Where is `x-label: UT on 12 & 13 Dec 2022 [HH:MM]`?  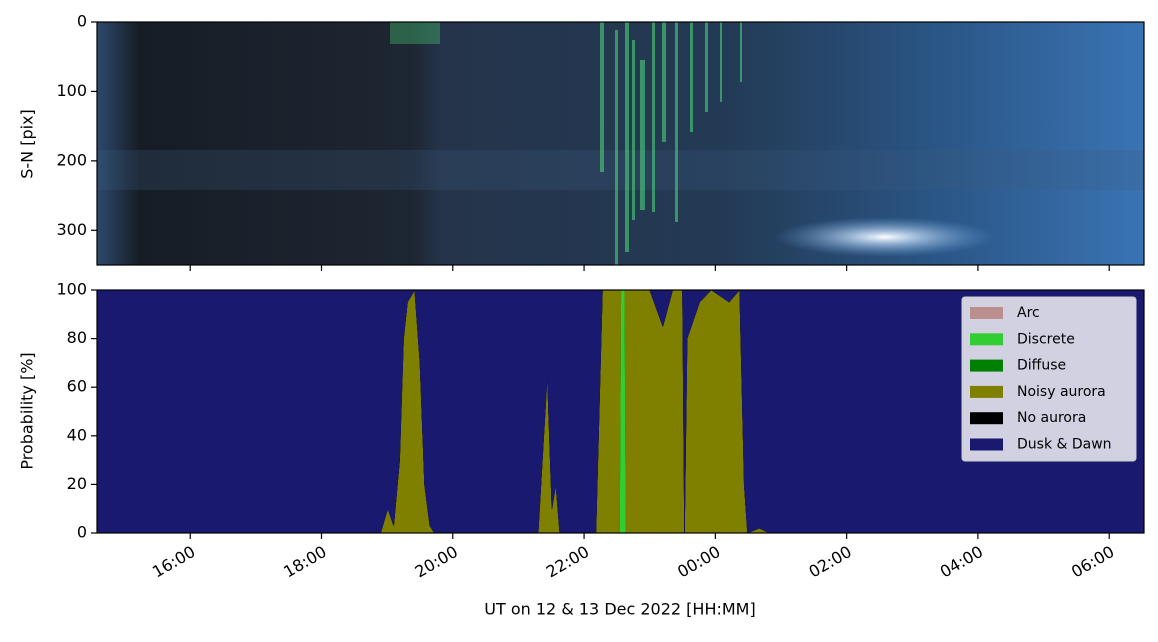
x-label: UT on 12 & 13 Dec 2022 [HH:MM] is located at coordinates (619, 609).